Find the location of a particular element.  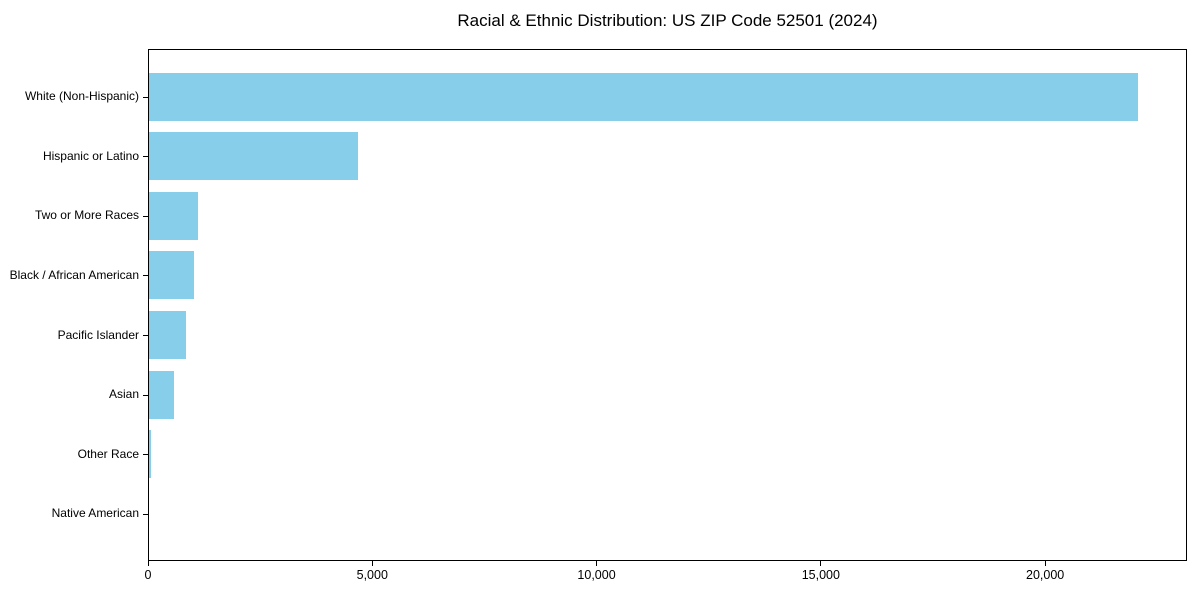

y-tick-label-black-african-american: Black / African American is located at coordinates (74, 274).